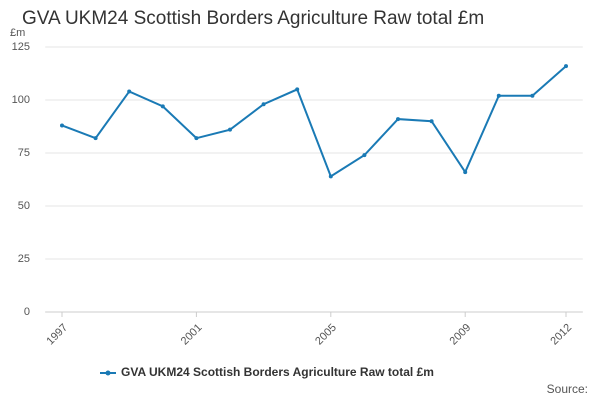 Image resolution: width=600 pixels, height=400 pixels. I want to click on x-tick-label: 2001, so click(192, 335).